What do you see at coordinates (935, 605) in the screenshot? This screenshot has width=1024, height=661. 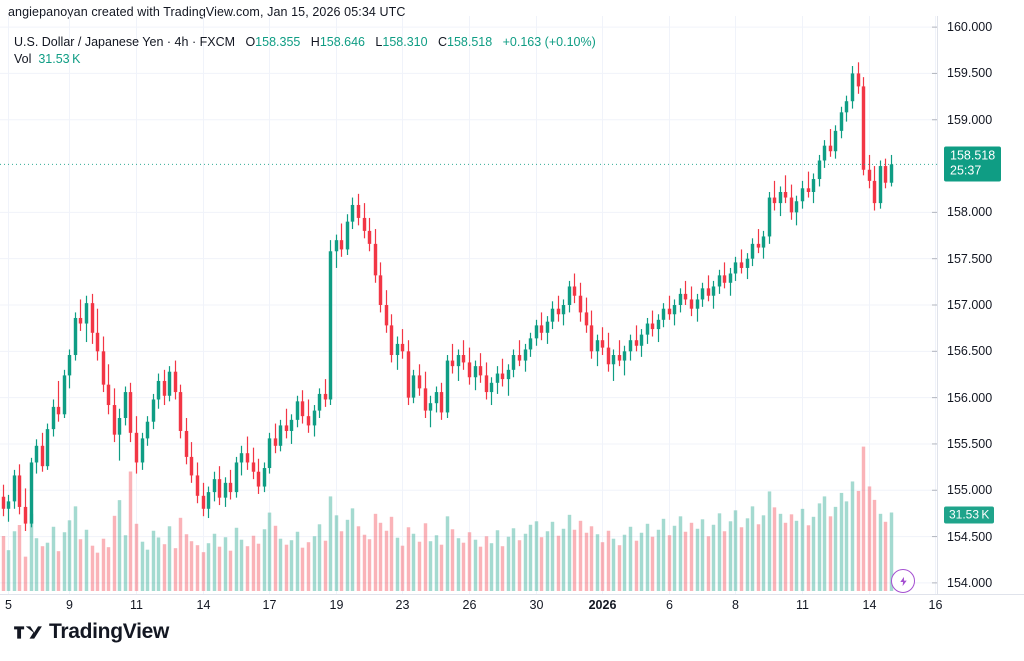 I see `time-tick: 16` at bounding box center [935, 605].